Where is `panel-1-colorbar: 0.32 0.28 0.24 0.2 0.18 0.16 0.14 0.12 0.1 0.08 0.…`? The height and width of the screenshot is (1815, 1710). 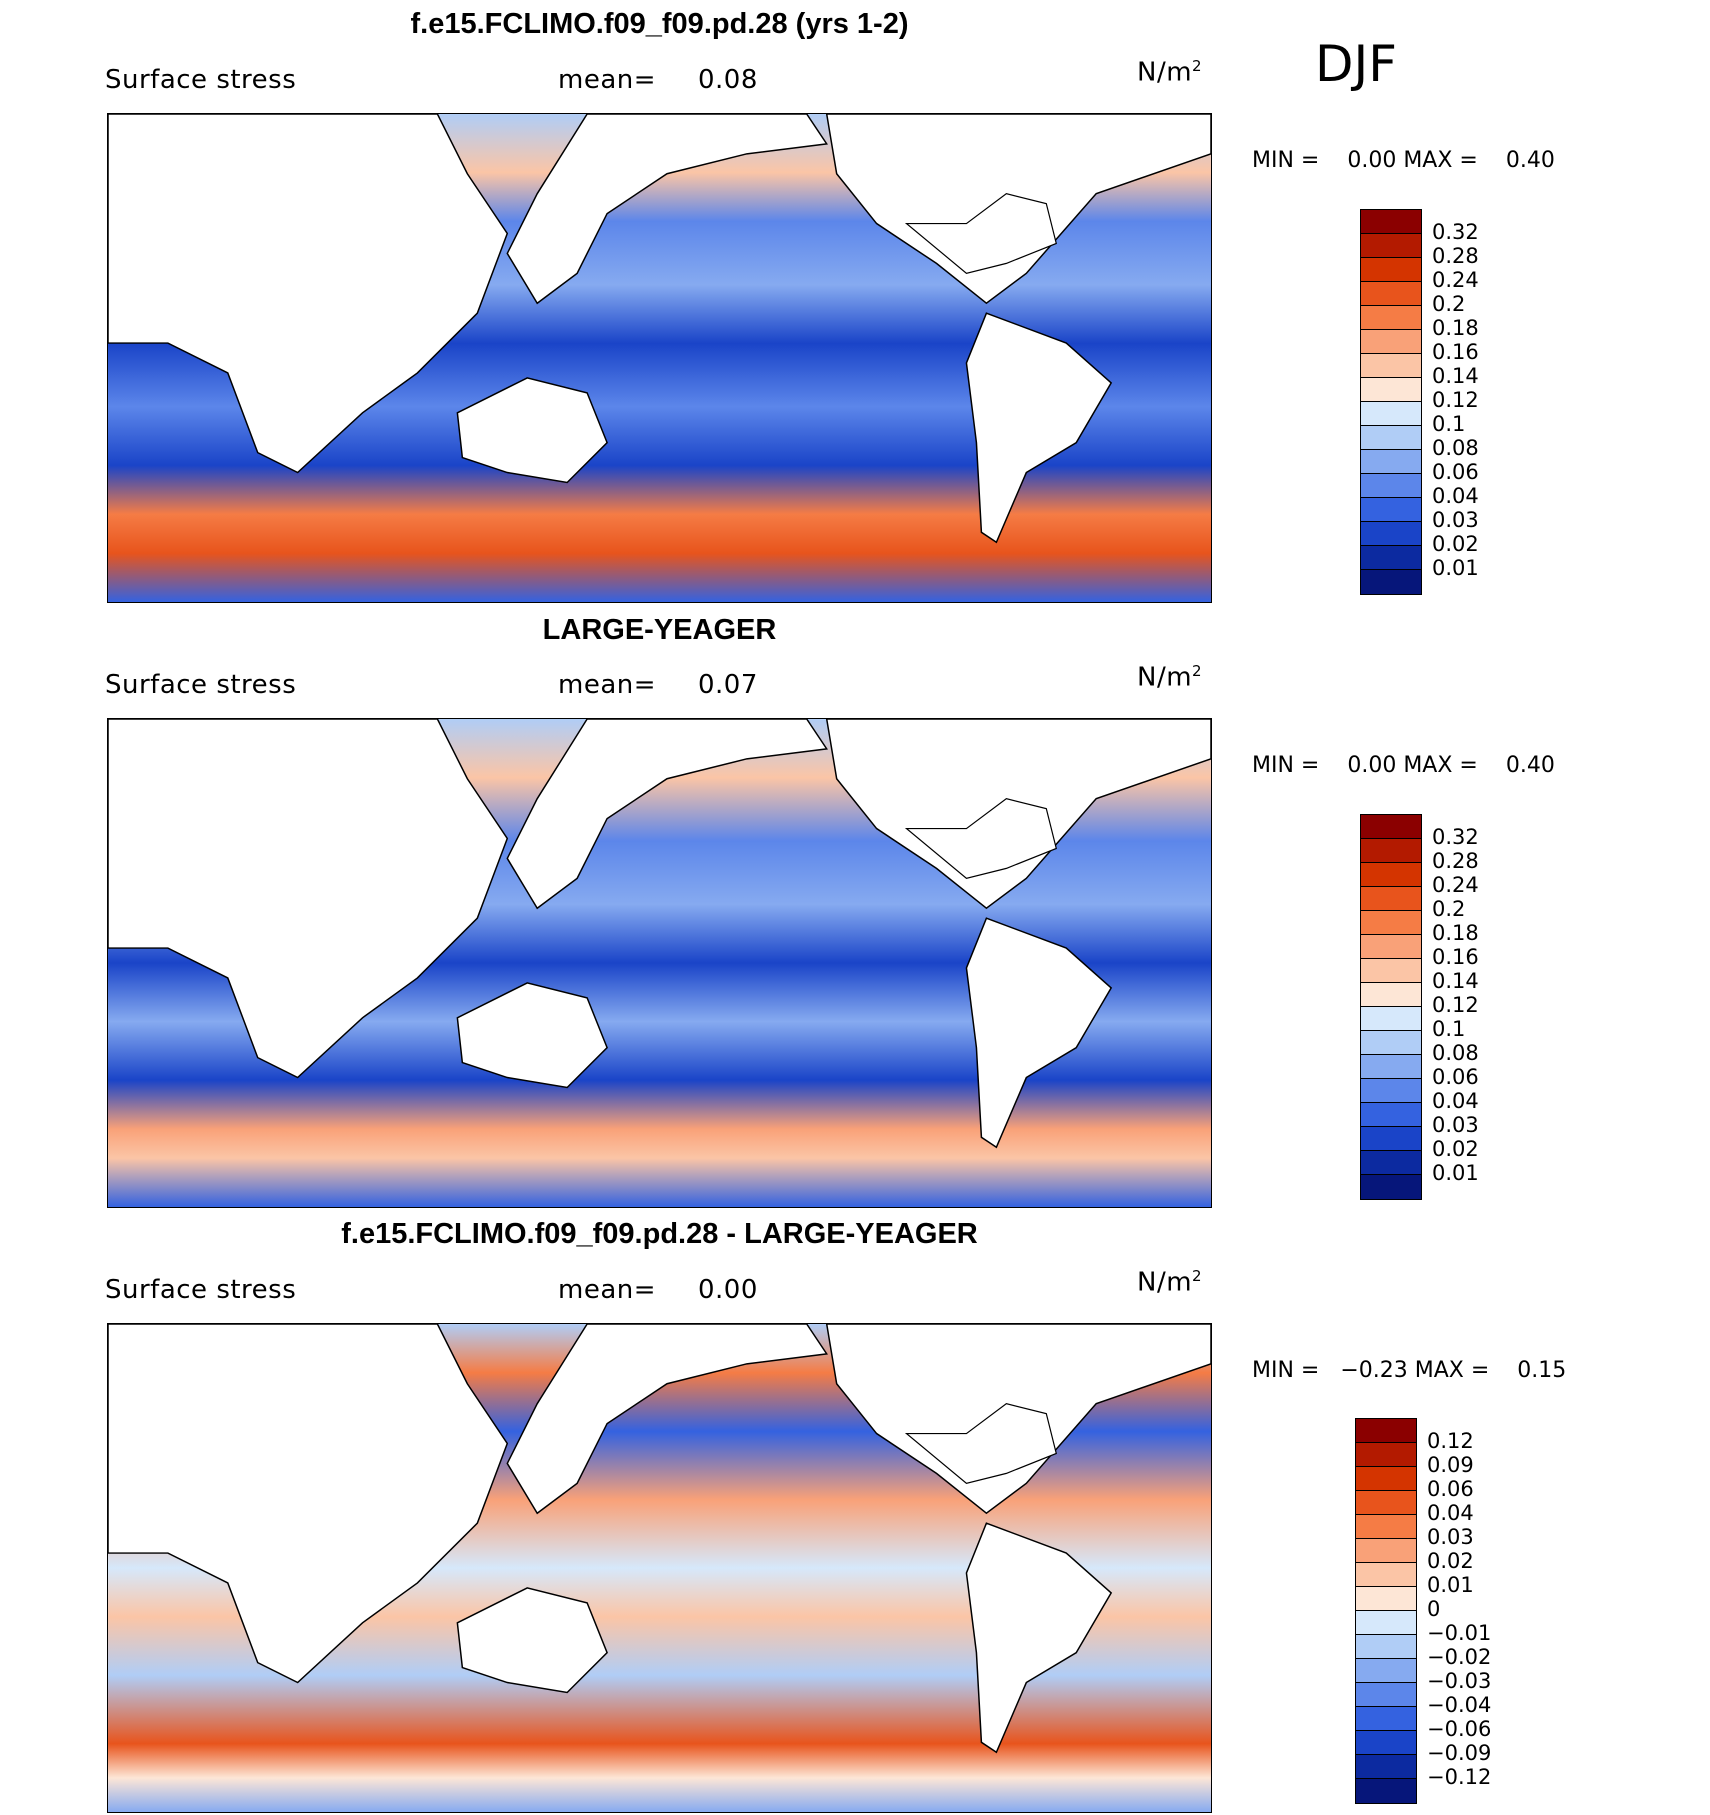 panel-1-colorbar: 0.32 0.28 0.24 0.2 0.18 0.16 0.14 0.12 0.1 0.08 0.… is located at coordinates (1419, 402).